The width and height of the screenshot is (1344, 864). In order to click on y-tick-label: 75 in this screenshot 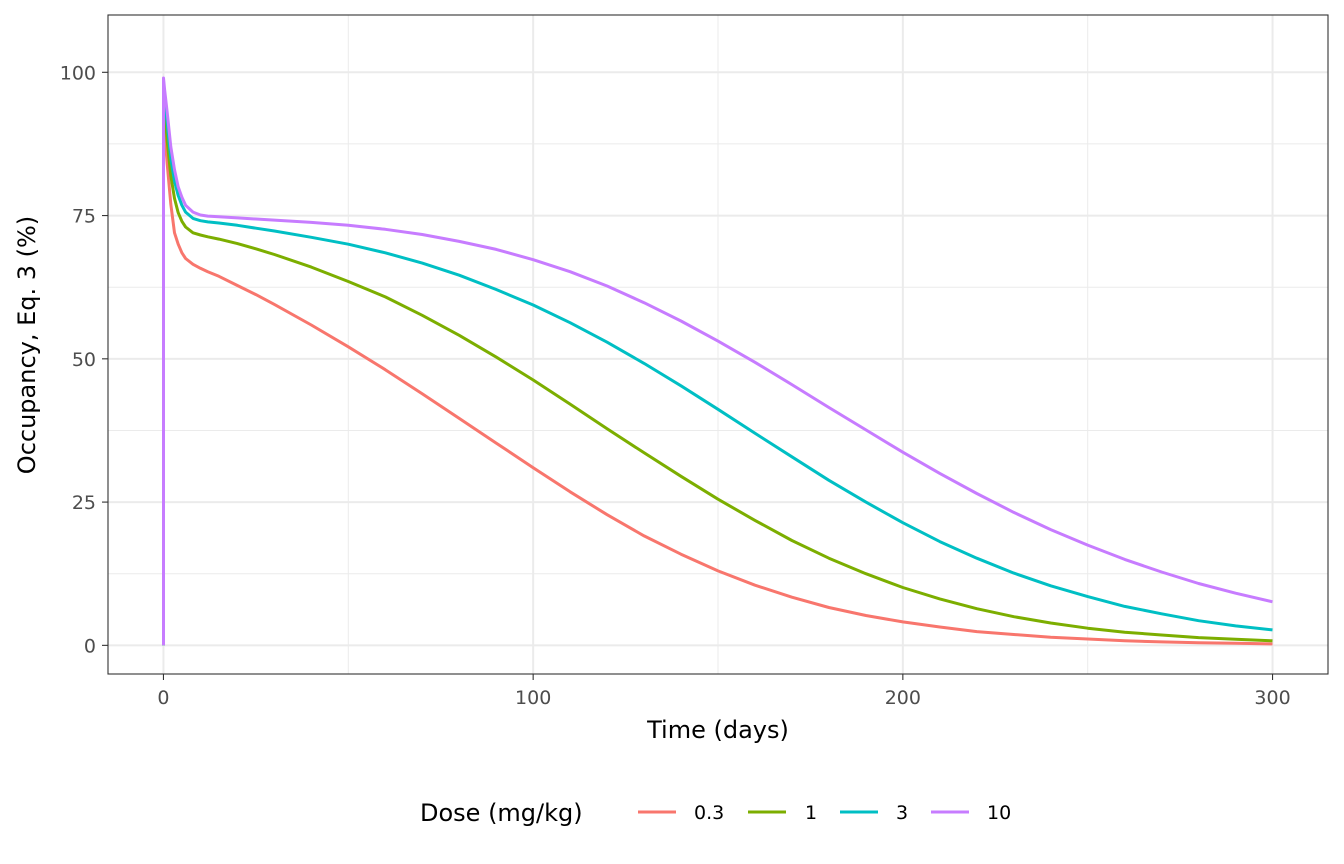, I will do `click(84, 217)`.